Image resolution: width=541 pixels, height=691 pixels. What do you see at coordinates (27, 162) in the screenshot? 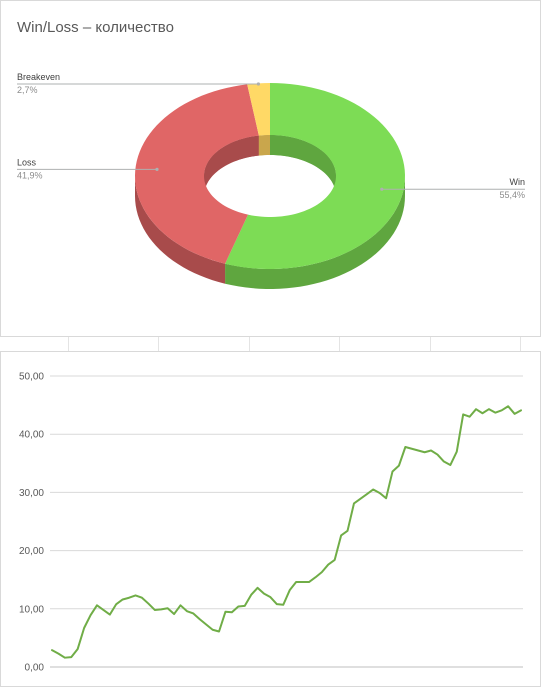
I see `slice-label-loss: Loss` at bounding box center [27, 162].